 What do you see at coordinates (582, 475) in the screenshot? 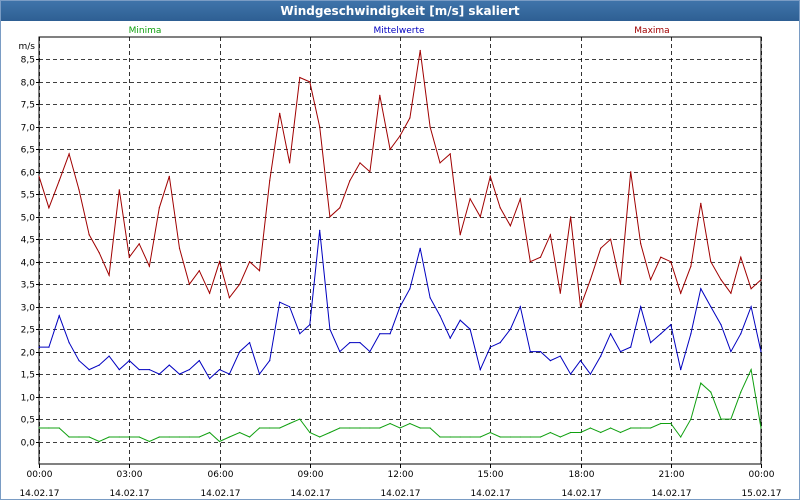
I see `x-tick-time-label: 18:00` at bounding box center [582, 475].